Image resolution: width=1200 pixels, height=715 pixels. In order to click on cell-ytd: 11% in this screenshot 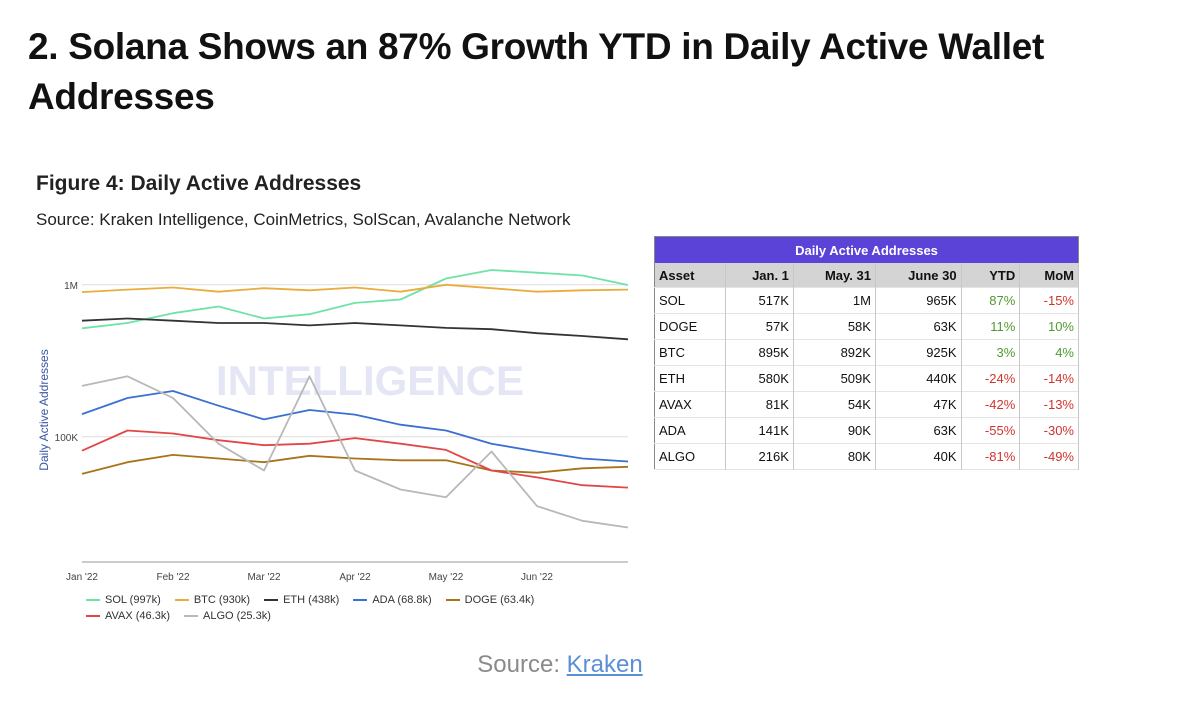, I will do `click(991, 326)`.